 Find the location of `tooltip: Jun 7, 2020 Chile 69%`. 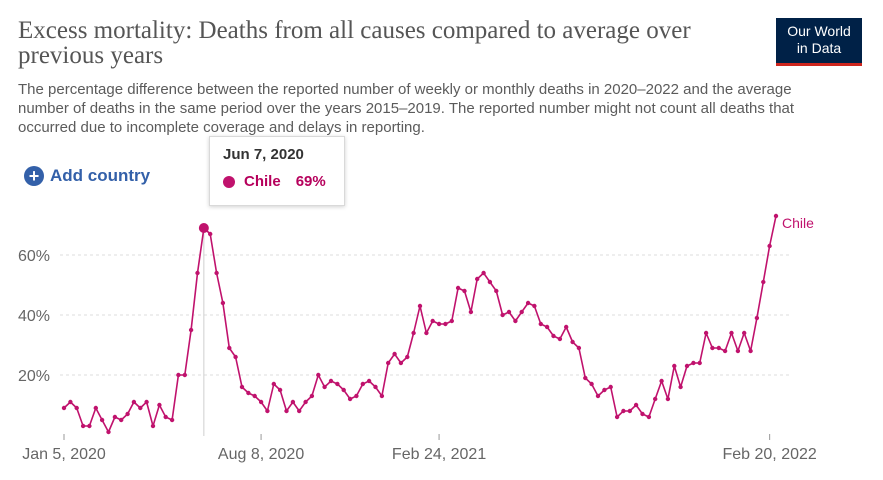

tooltip: Jun 7, 2020 Chile 69% is located at coordinates (277, 171).